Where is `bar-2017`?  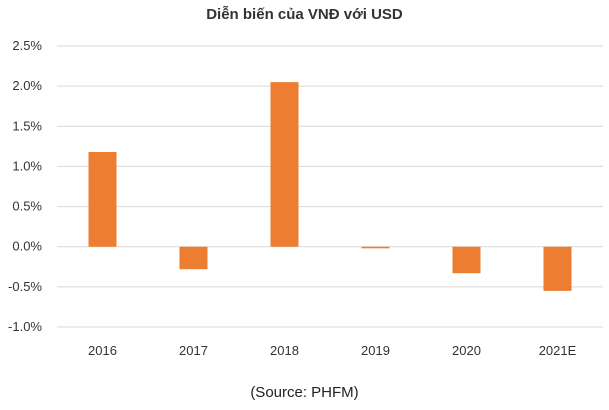
bar-2017 is located at coordinates (193, 258).